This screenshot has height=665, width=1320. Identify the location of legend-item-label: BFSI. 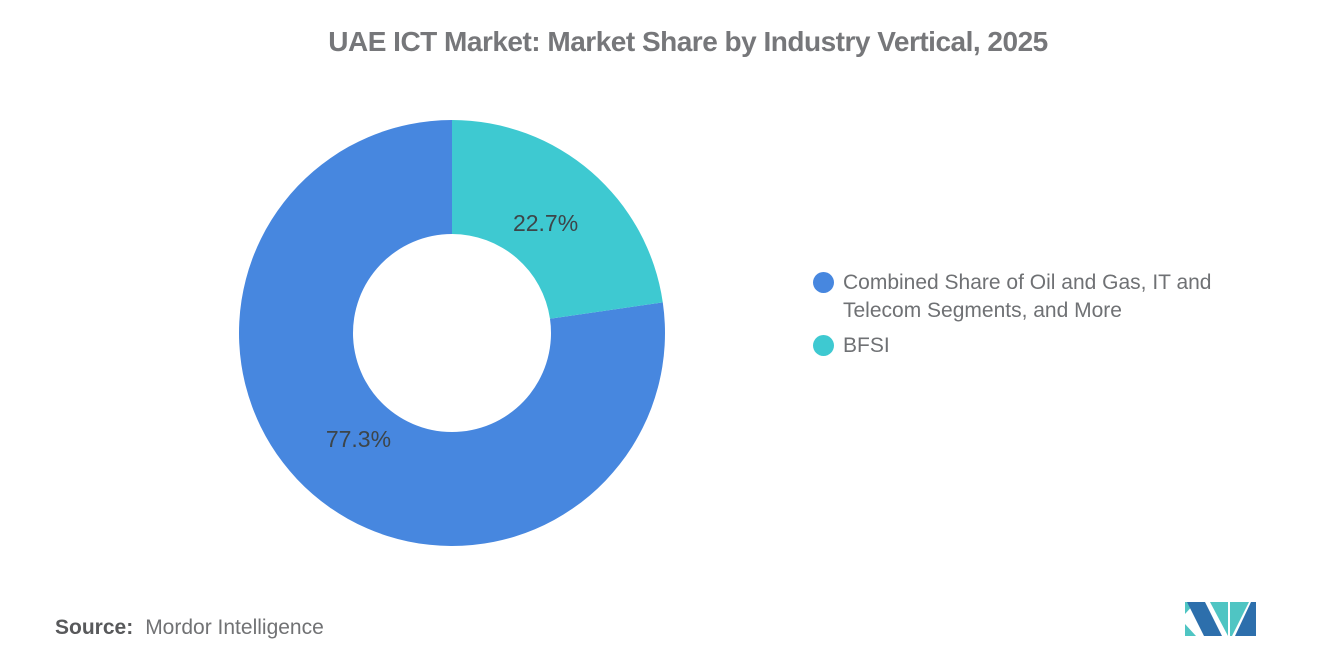
(866, 345).